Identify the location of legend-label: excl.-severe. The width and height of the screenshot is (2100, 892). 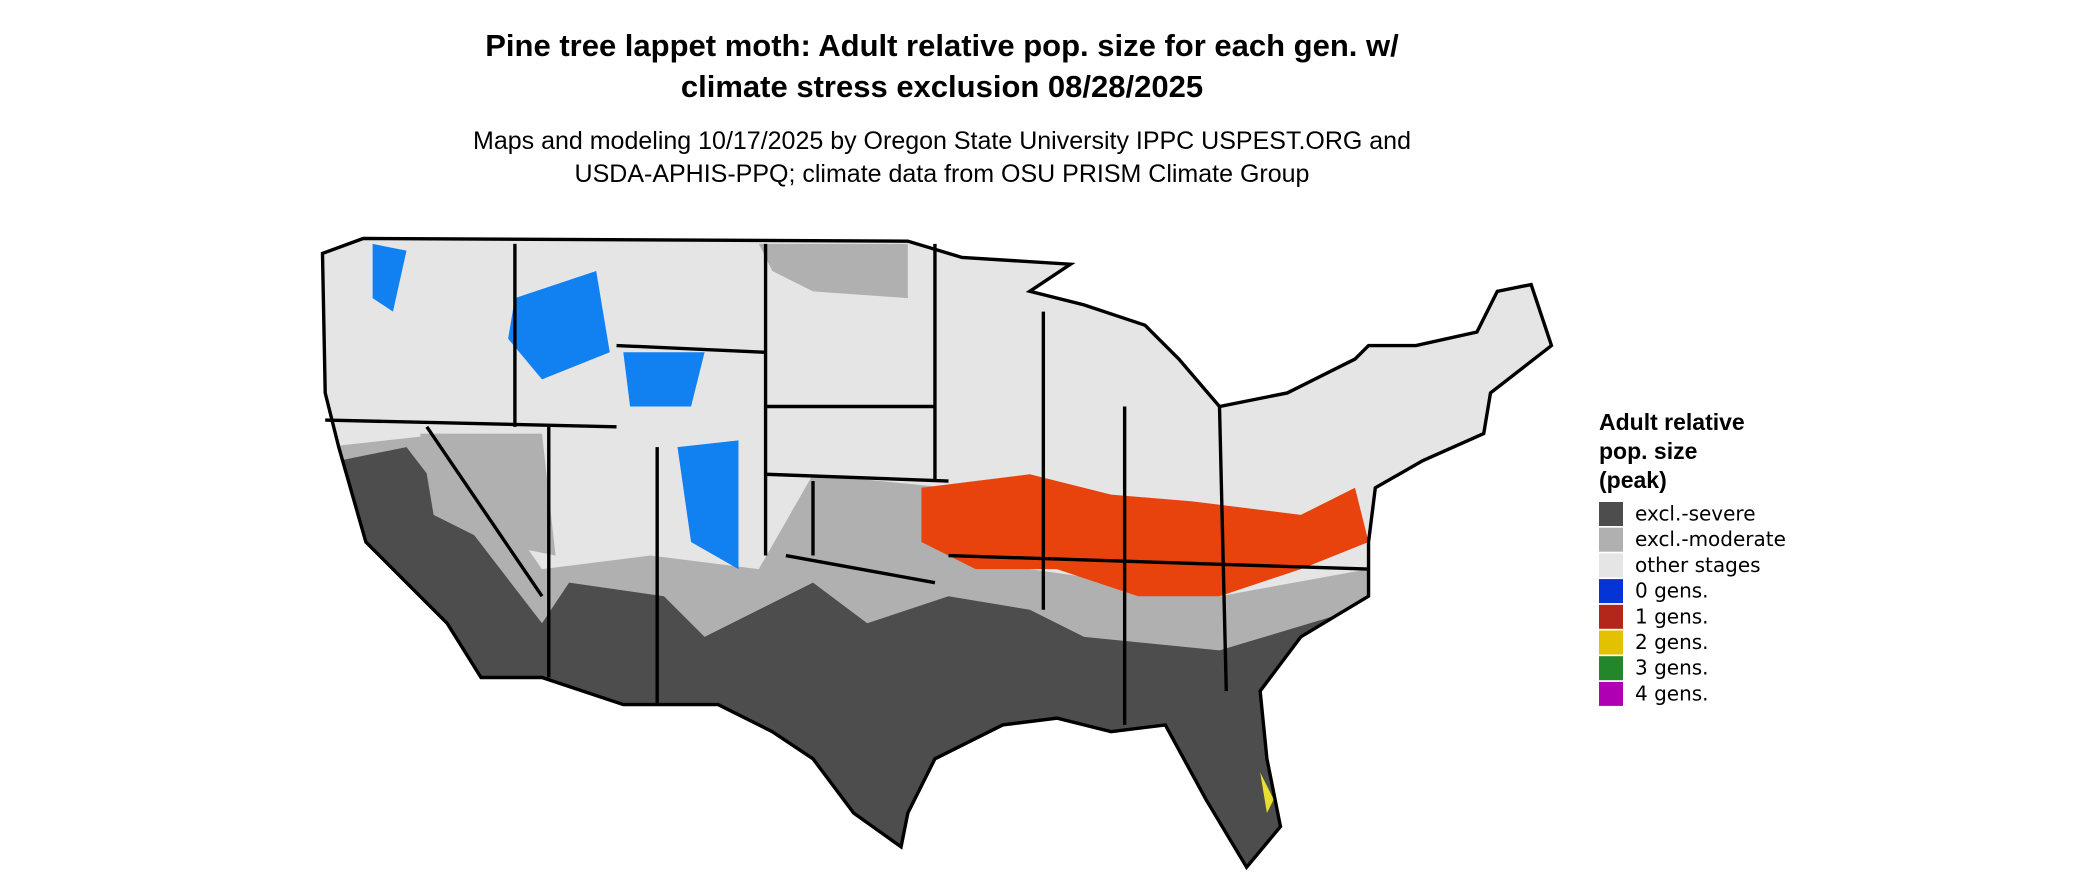
(1695, 514).